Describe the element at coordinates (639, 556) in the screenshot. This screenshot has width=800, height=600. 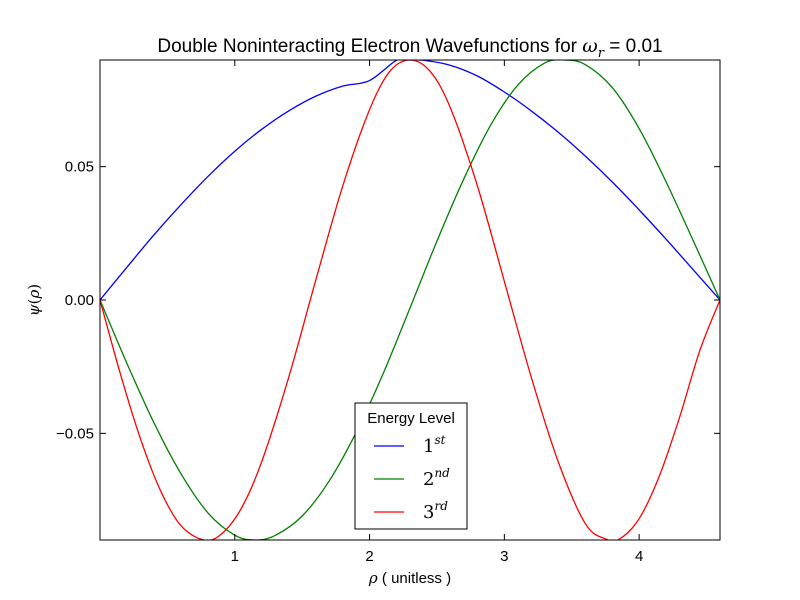
I see `x-tick-label: 4` at that location.